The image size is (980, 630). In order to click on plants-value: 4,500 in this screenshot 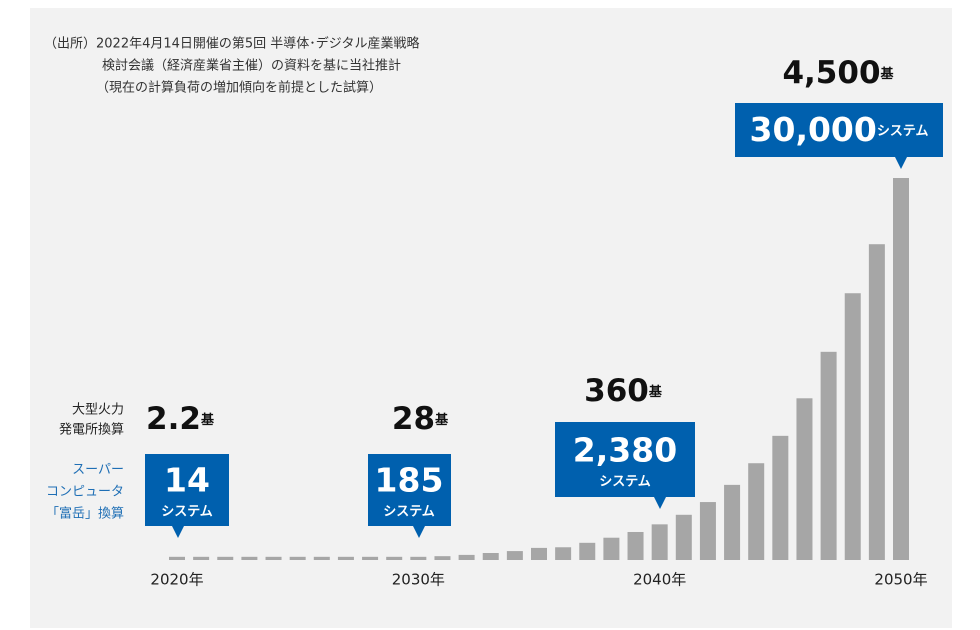, I will do `click(831, 73)`.